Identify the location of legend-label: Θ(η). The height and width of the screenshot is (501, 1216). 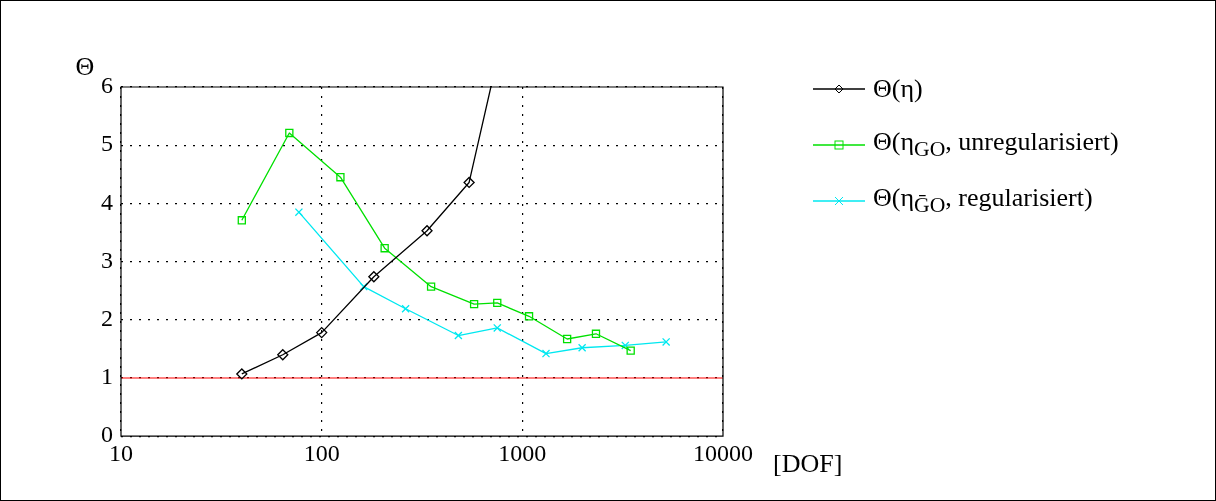
(898, 89).